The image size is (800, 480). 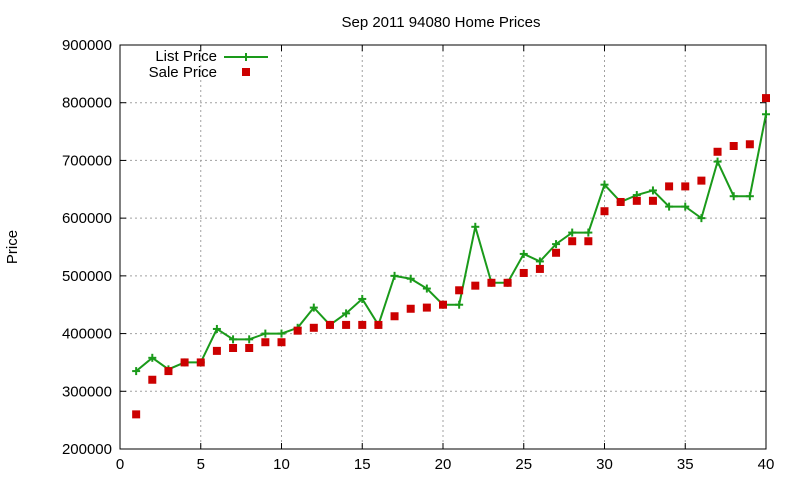 I want to click on y-tick-label: 900000, so click(x=87, y=45).